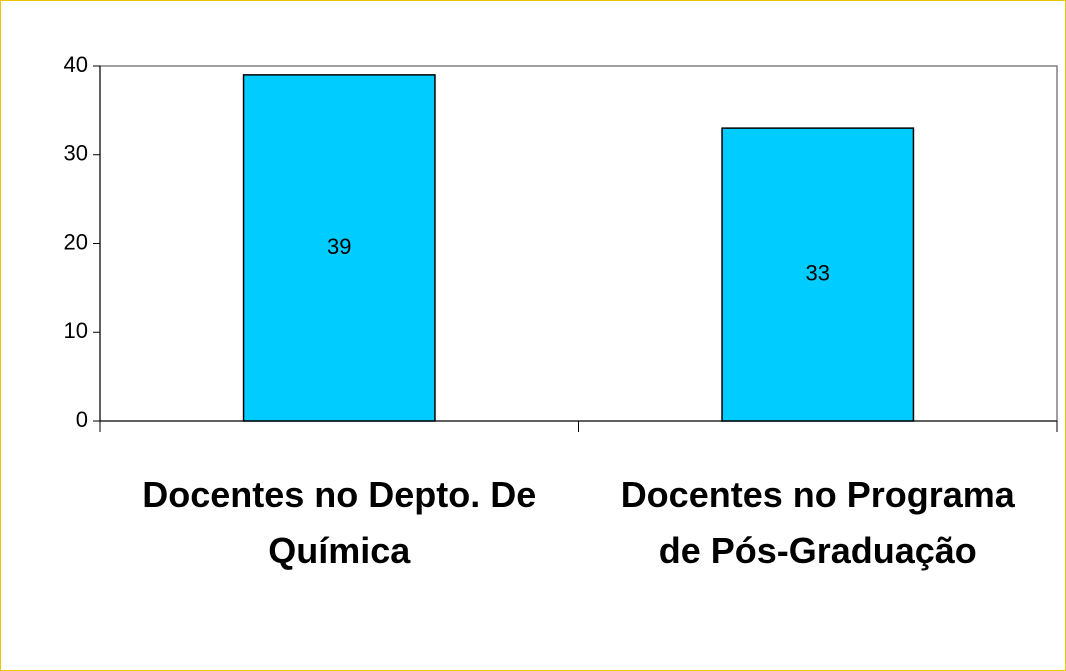 The height and width of the screenshot is (671, 1066). What do you see at coordinates (82, 419) in the screenshot?
I see `y-tick-label: 0` at bounding box center [82, 419].